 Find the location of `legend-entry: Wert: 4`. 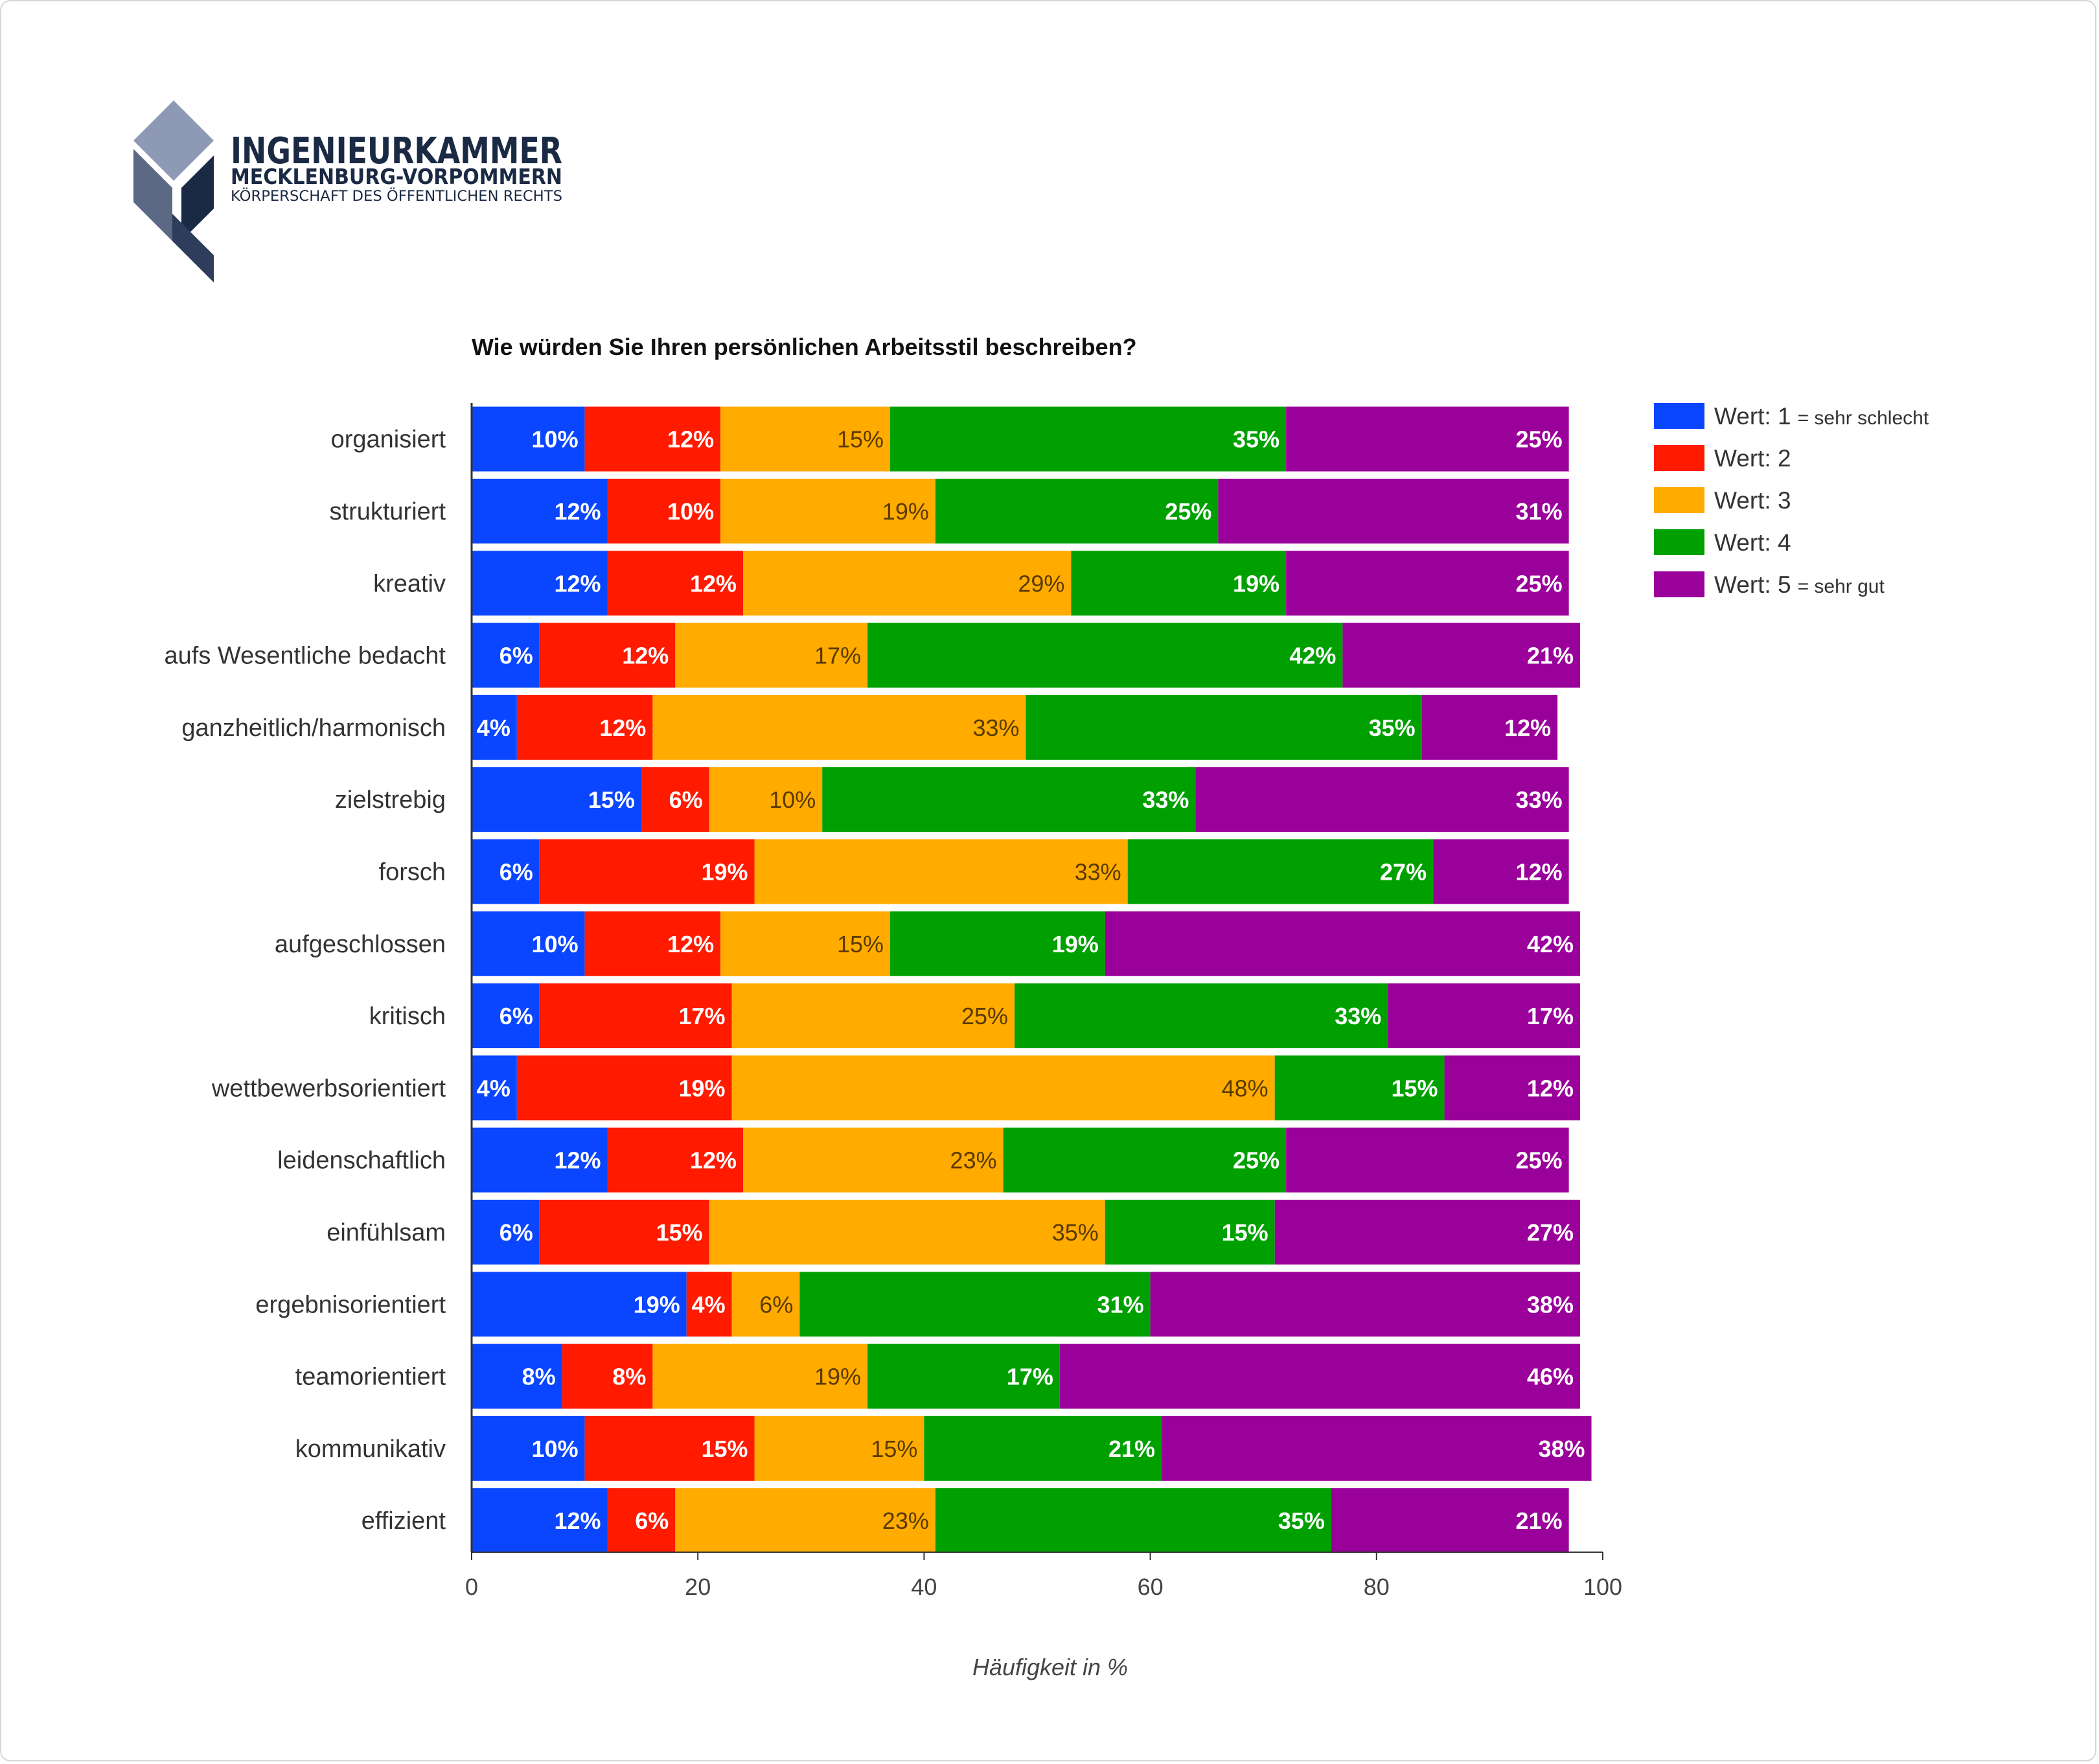

legend-entry: Wert: 4 is located at coordinates (1752, 542).